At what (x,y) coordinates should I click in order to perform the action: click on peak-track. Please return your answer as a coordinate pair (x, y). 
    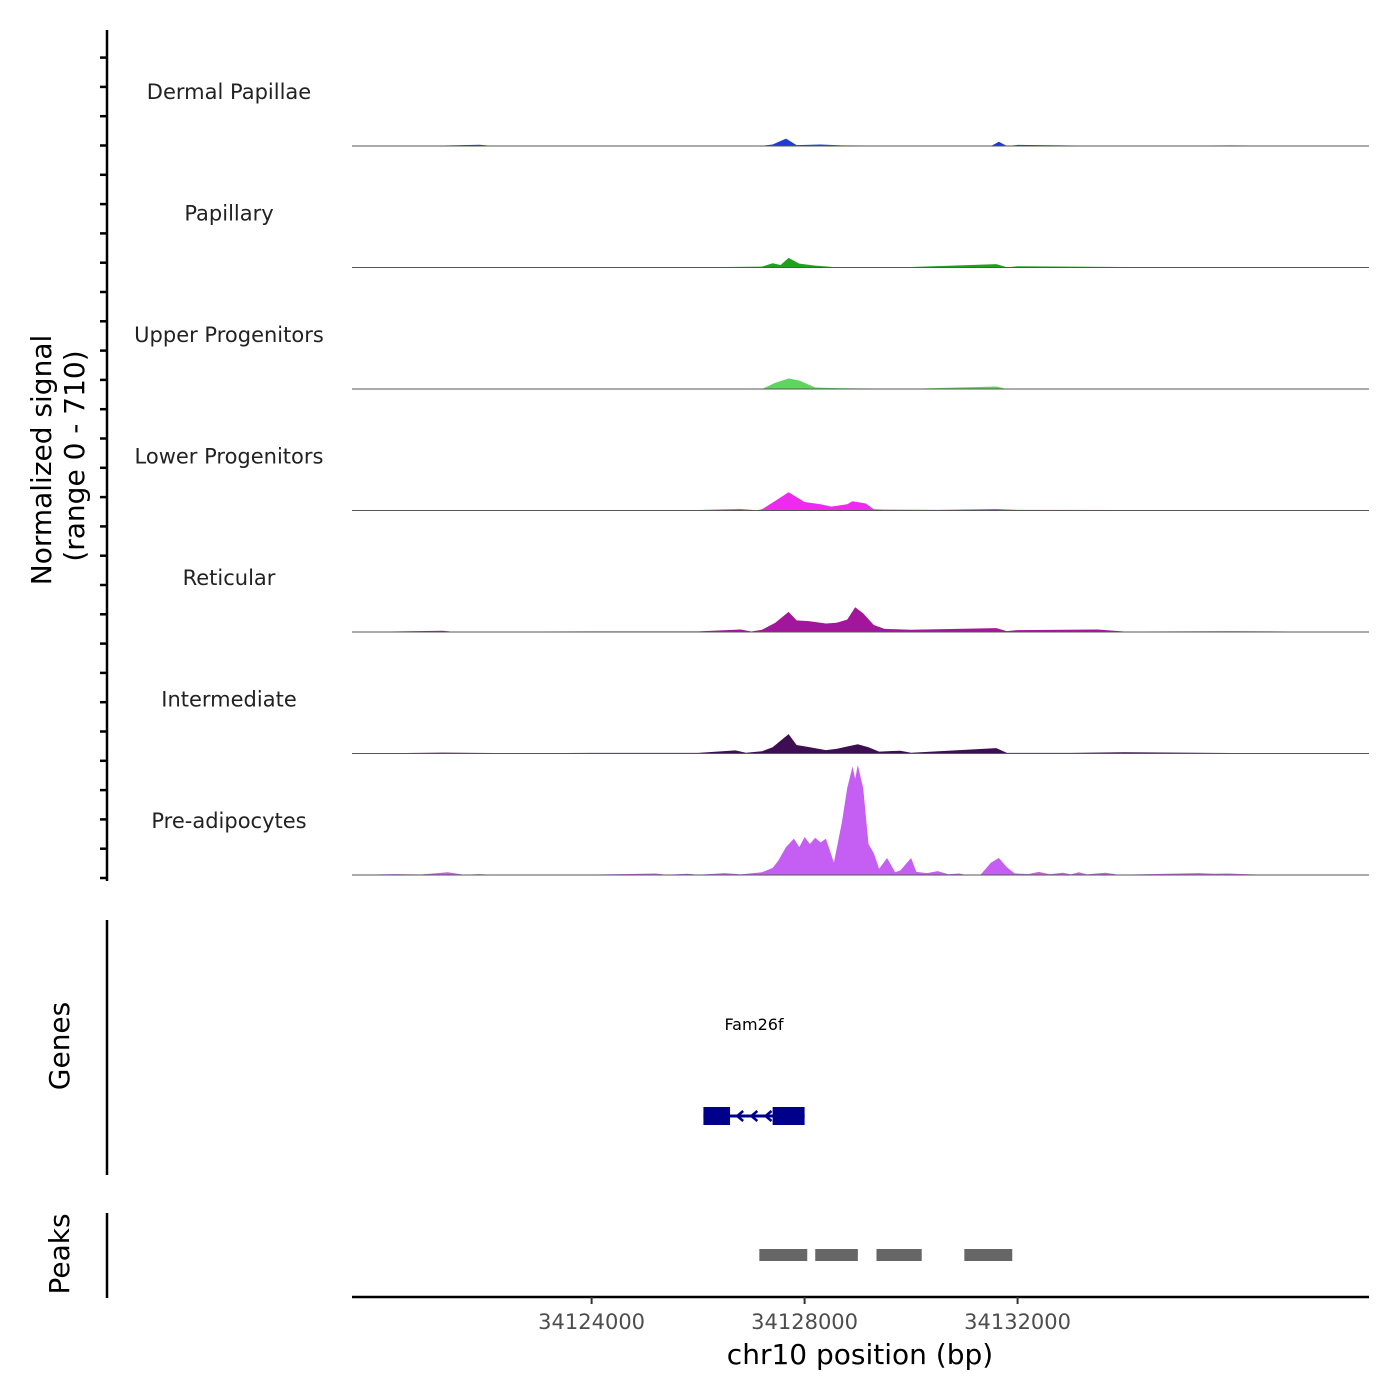
    Looking at the image, I should click on (886, 1255).